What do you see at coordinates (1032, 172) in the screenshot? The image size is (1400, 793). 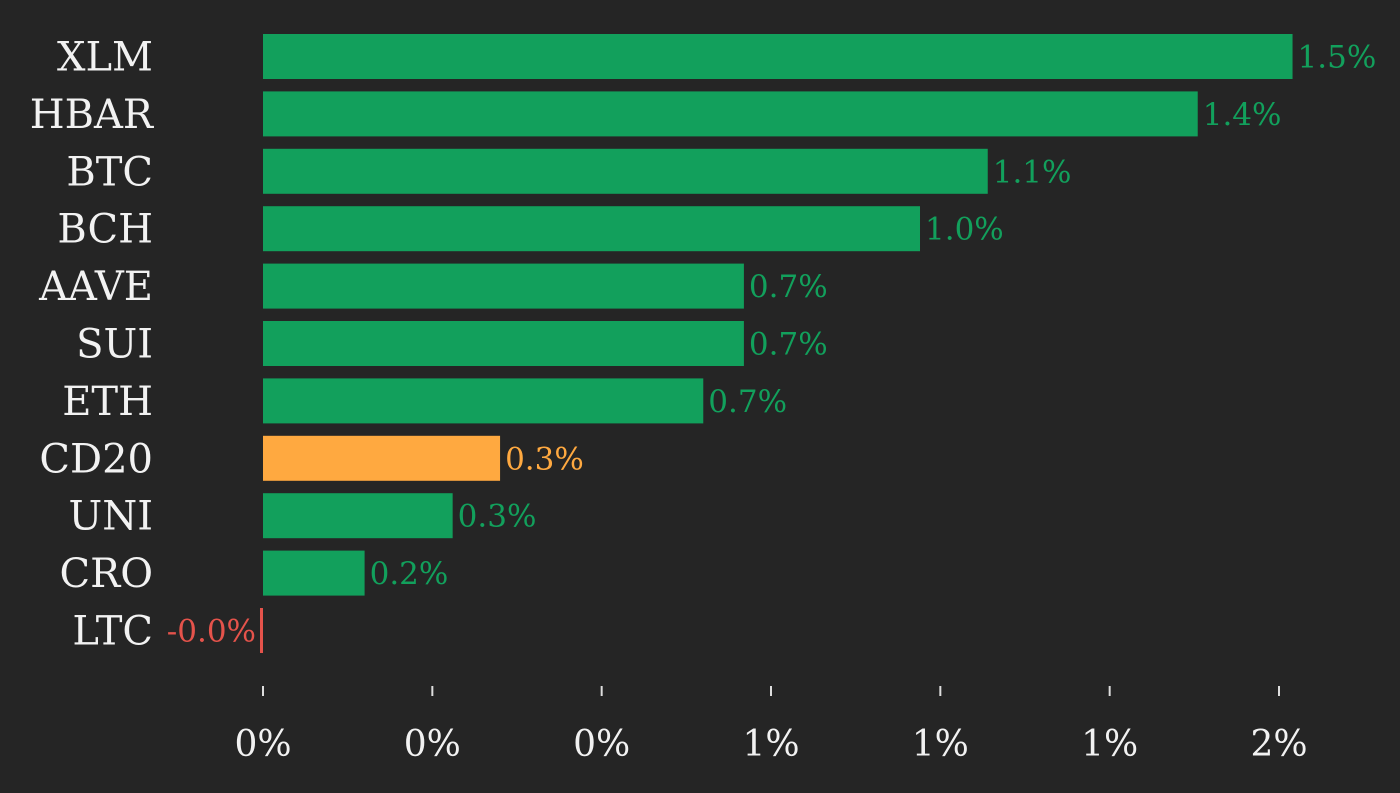 I see `value-label-btc: 1.1%` at bounding box center [1032, 172].